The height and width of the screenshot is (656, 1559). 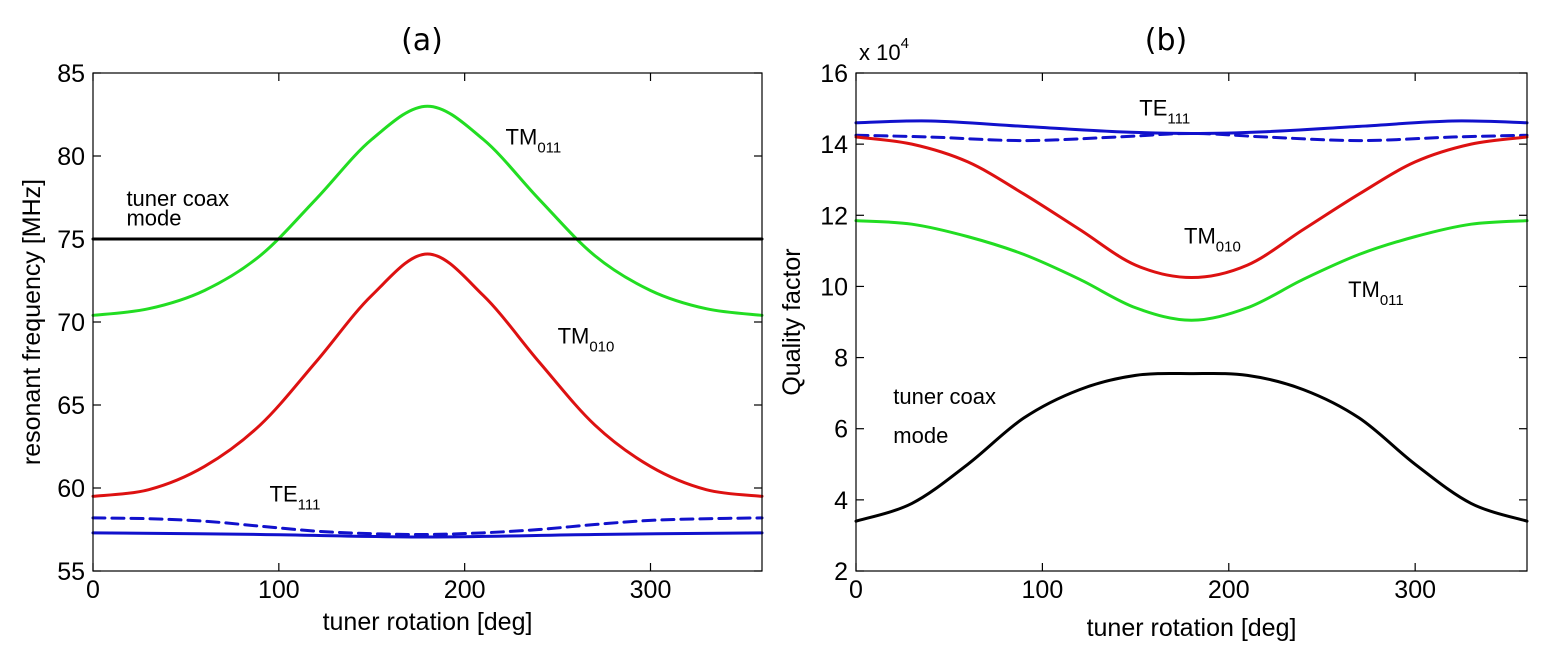 What do you see at coordinates (1191, 207) in the screenshot?
I see `series-line-b-tm010` at bounding box center [1191, 207].